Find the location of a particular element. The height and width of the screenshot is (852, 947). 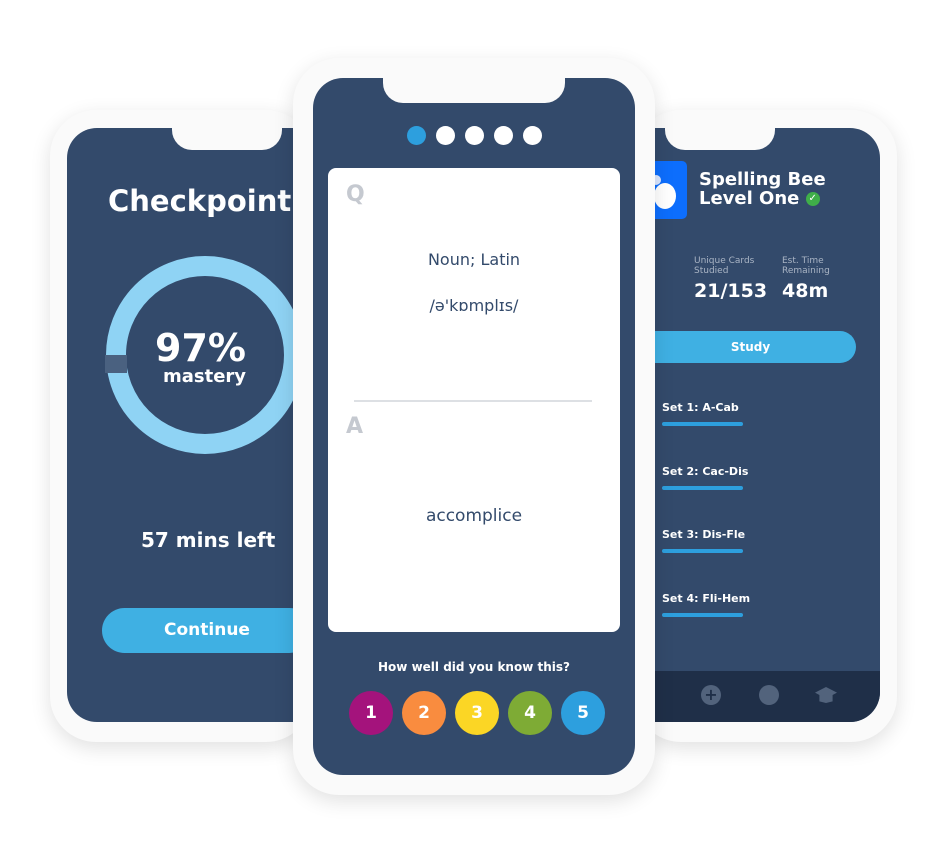

title-line2: Level One is located at coordinates (749, 198).